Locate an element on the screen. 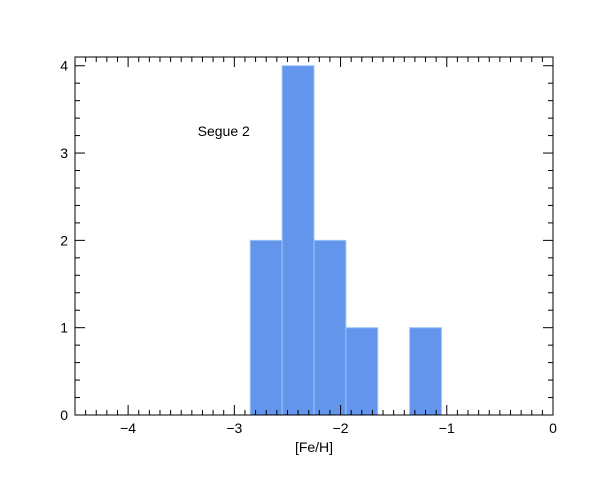 Image resolution: width=599 pixels, height=479 pixels. x-axis-label: [Fe/H] is located at coordinates (314, 447).